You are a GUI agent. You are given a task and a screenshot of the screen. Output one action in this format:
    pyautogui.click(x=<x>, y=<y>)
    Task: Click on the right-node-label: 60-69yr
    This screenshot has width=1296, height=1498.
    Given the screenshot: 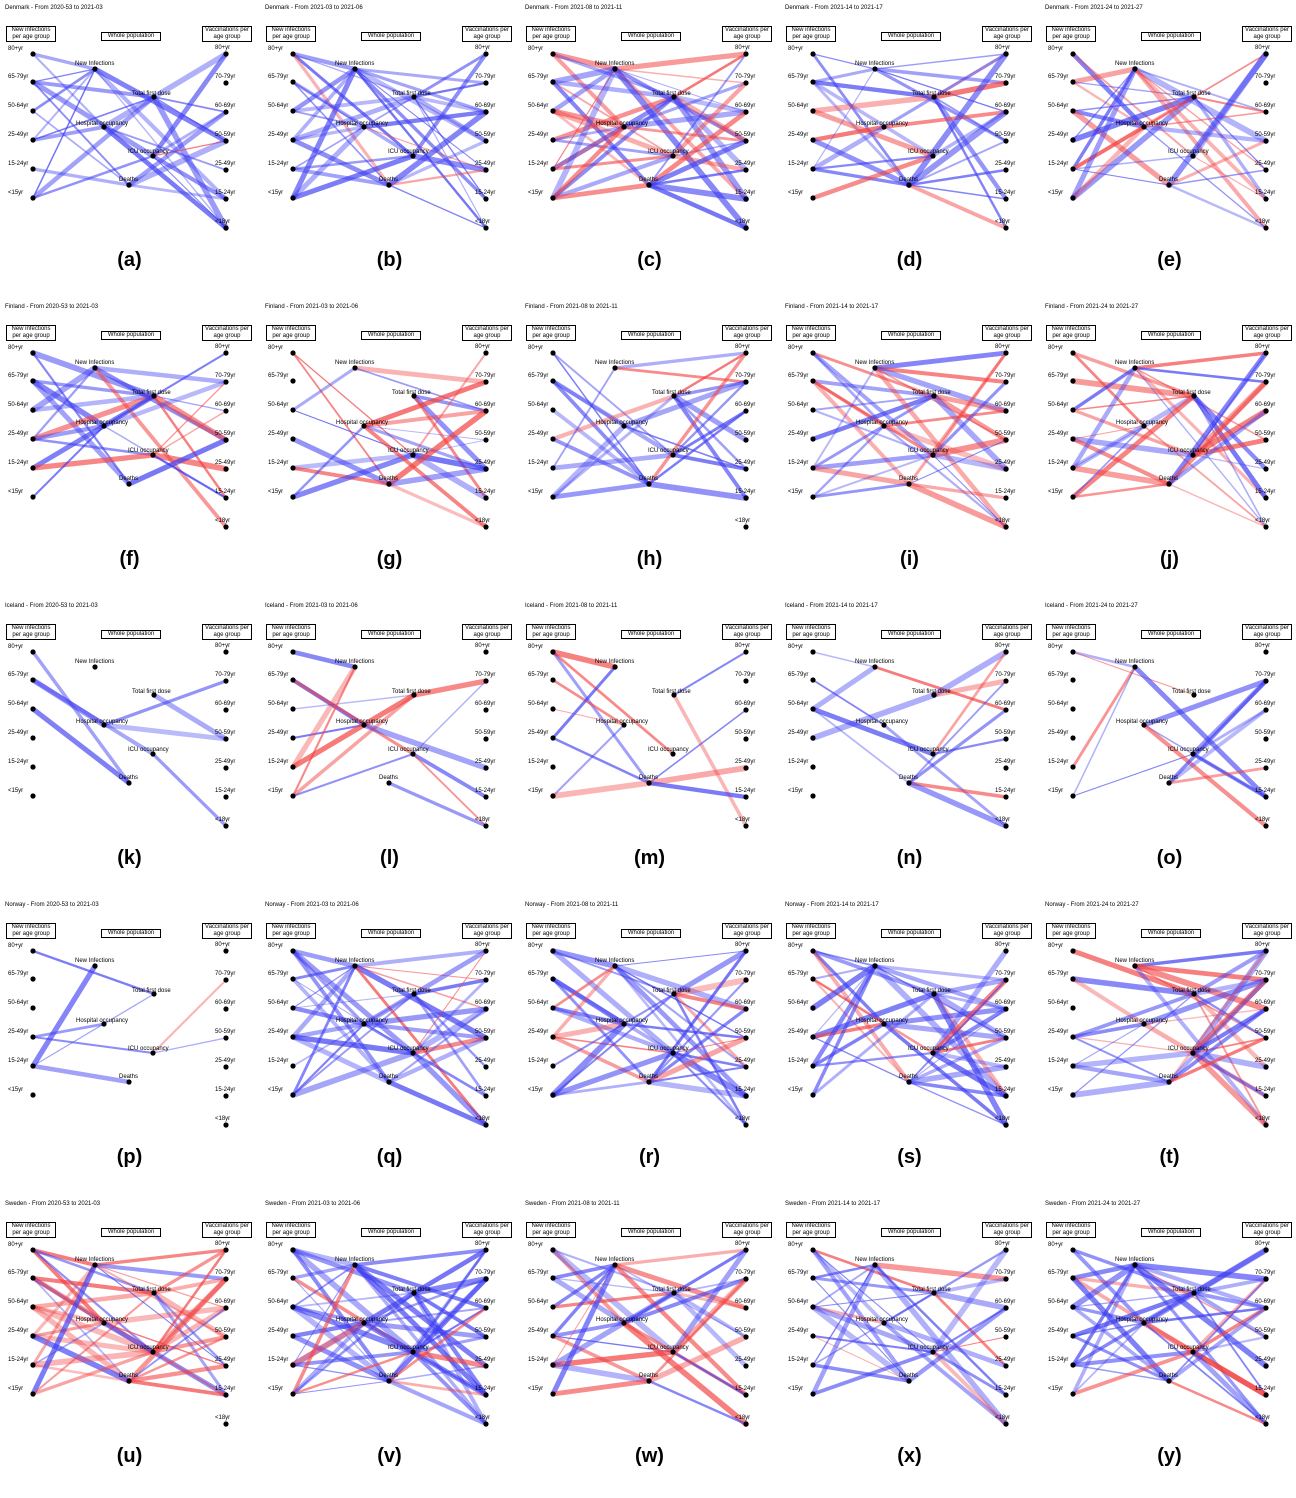 What is the action you would take?
    pyautogui.click(x=225, y=704)
    